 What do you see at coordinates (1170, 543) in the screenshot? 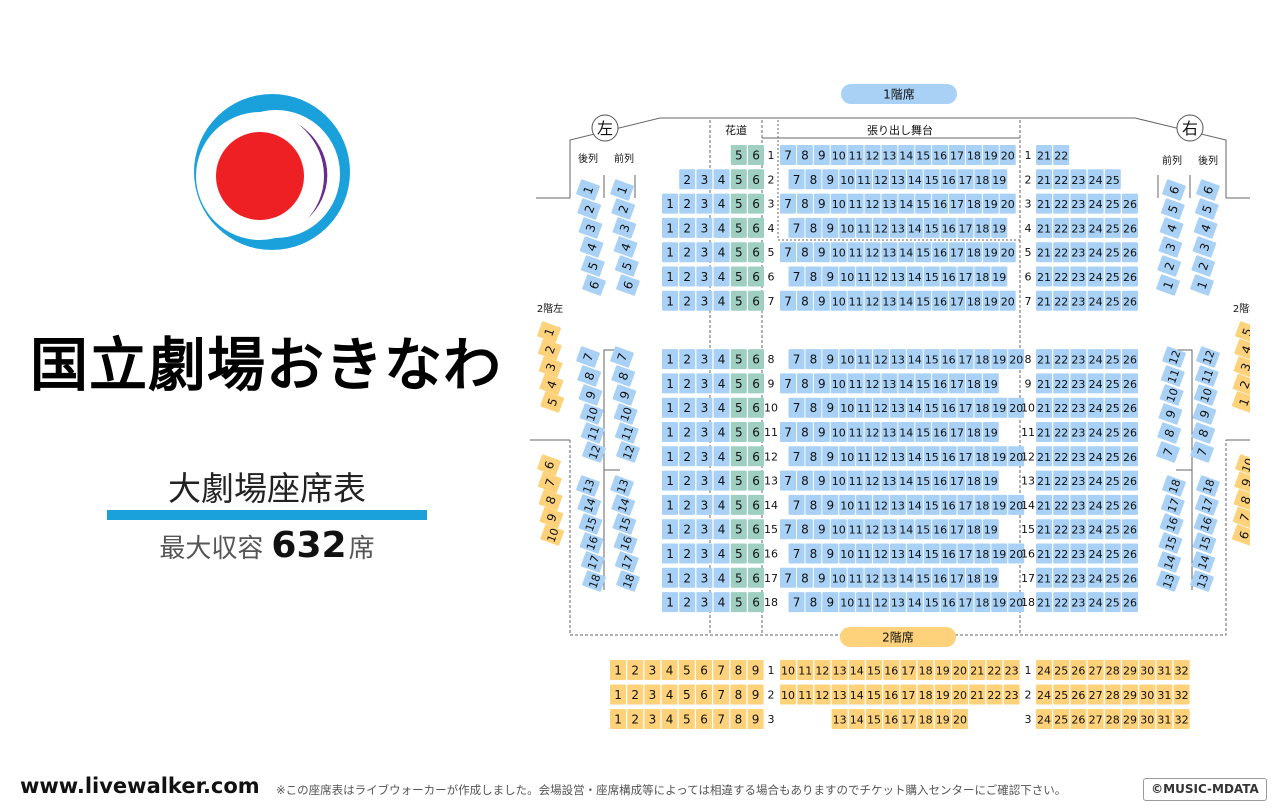
I see `right-front-box-3-seat: 15` at bounding box center [1170, 543].